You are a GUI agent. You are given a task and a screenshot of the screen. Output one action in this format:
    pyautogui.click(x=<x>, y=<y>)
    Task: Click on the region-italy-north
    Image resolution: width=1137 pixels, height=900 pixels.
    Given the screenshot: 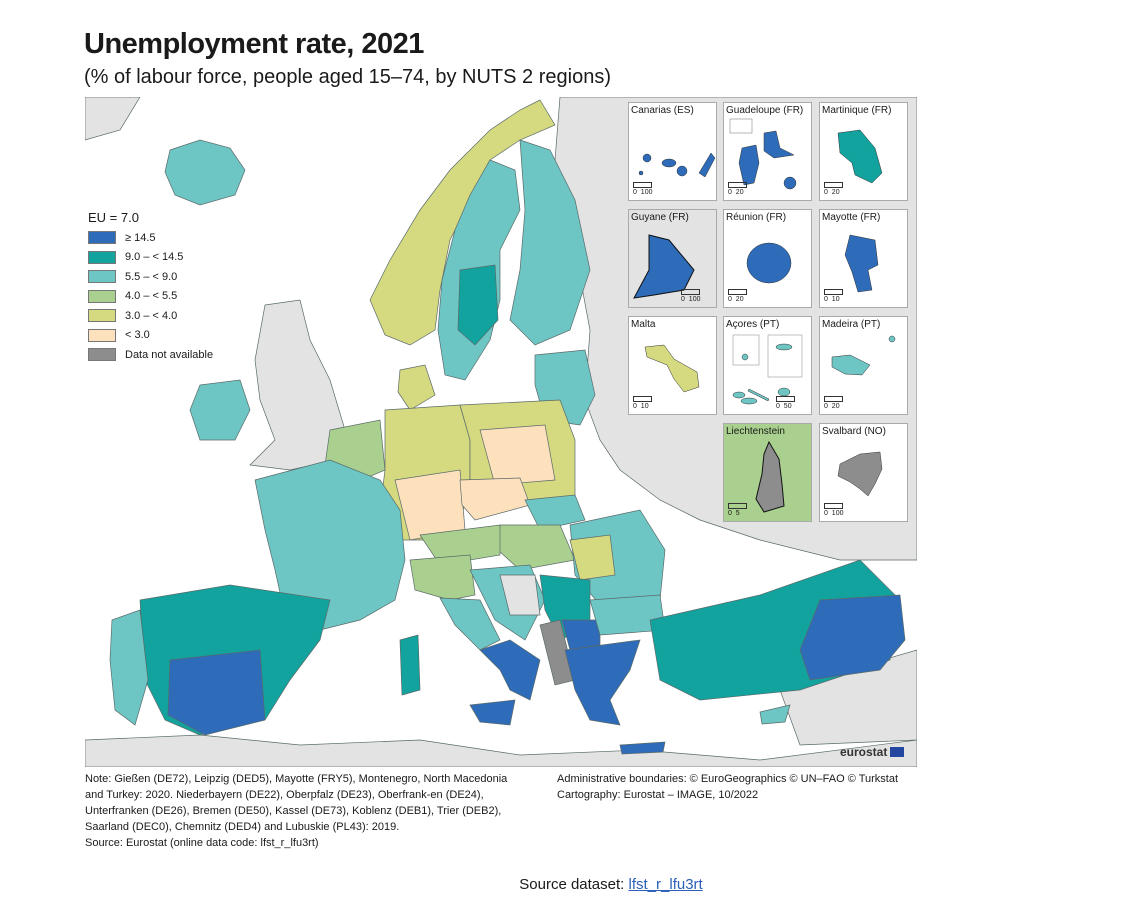 What is the action you would take?
    pyautogui.click(x=442, y=577)
    